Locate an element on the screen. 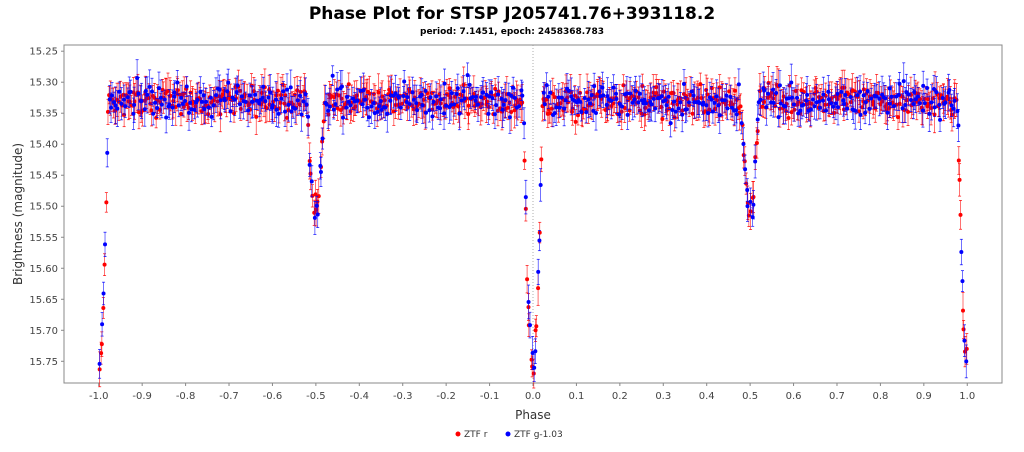  x-tick-label: -0.2 is located at coordinates (446, 396).